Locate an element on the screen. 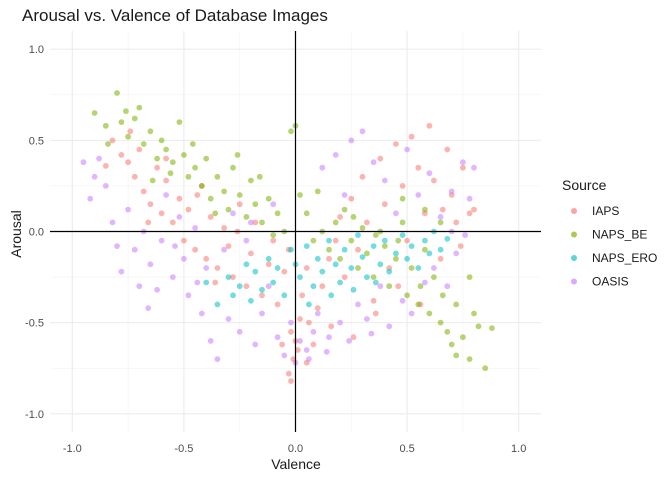 This screenshot has width=672, height=480. x-tick-label: 0.0 is located at coordinates (295, 449).